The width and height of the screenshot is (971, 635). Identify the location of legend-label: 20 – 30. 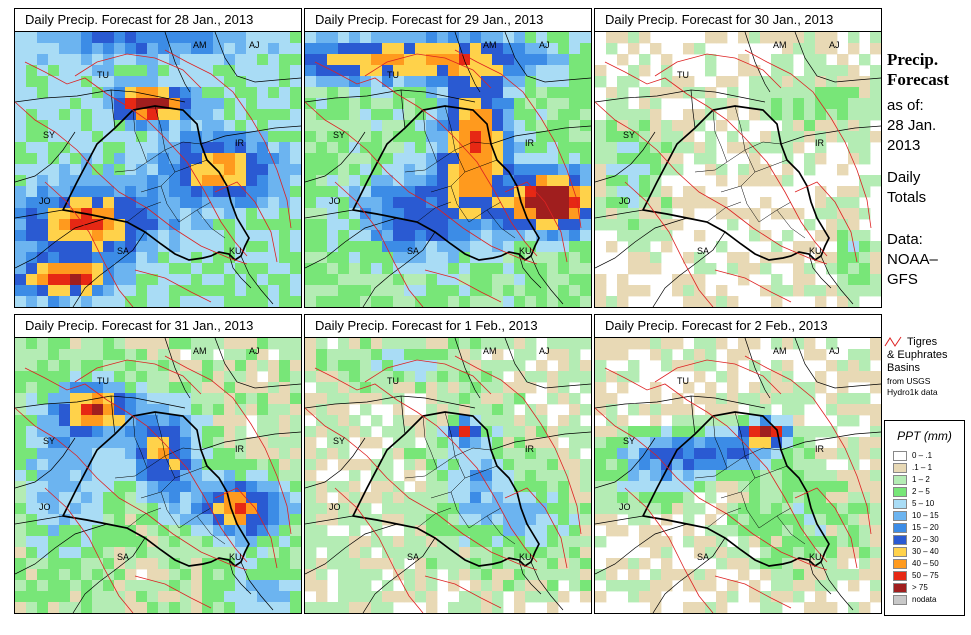
(925, 539).